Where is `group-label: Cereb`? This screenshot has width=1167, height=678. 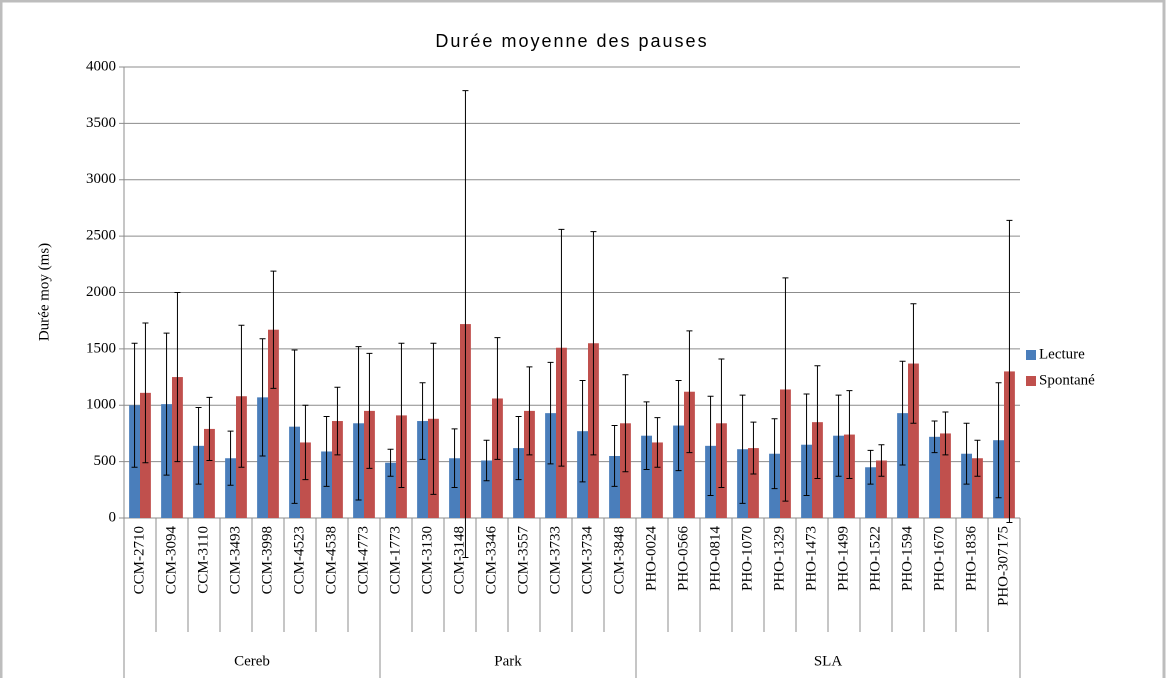 group-label: Cereb is located at coordinates (252, 661).